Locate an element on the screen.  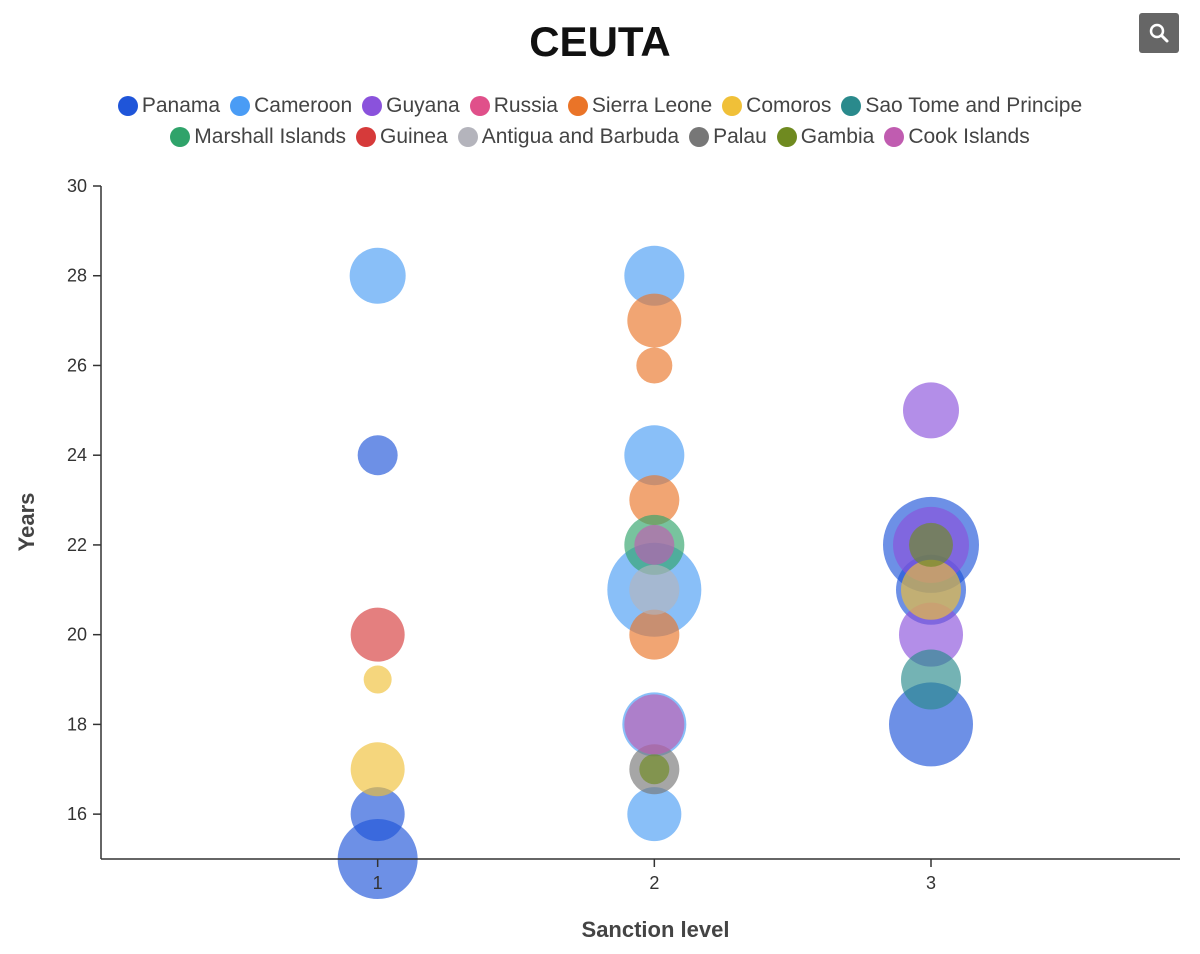
y-axis-label: Years is located at coordinates (26, 522).